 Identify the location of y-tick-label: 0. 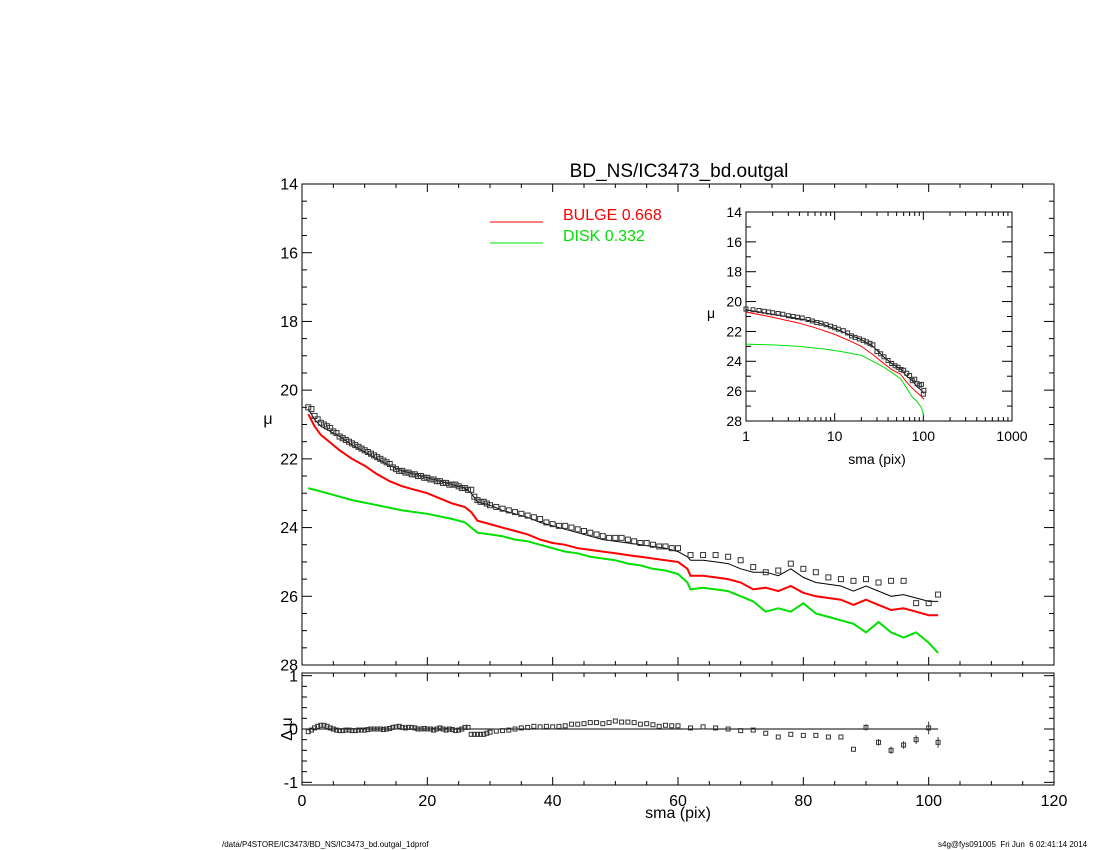
(293, 730).